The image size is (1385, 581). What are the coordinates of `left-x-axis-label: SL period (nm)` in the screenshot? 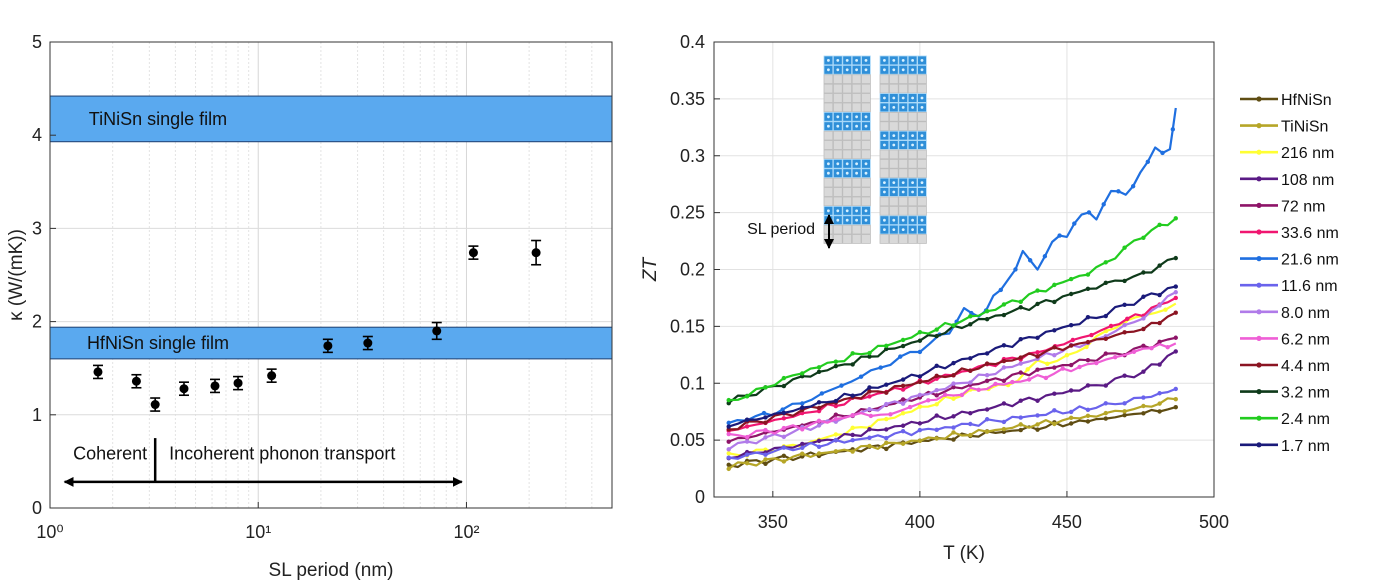 It's located at (331, 570).